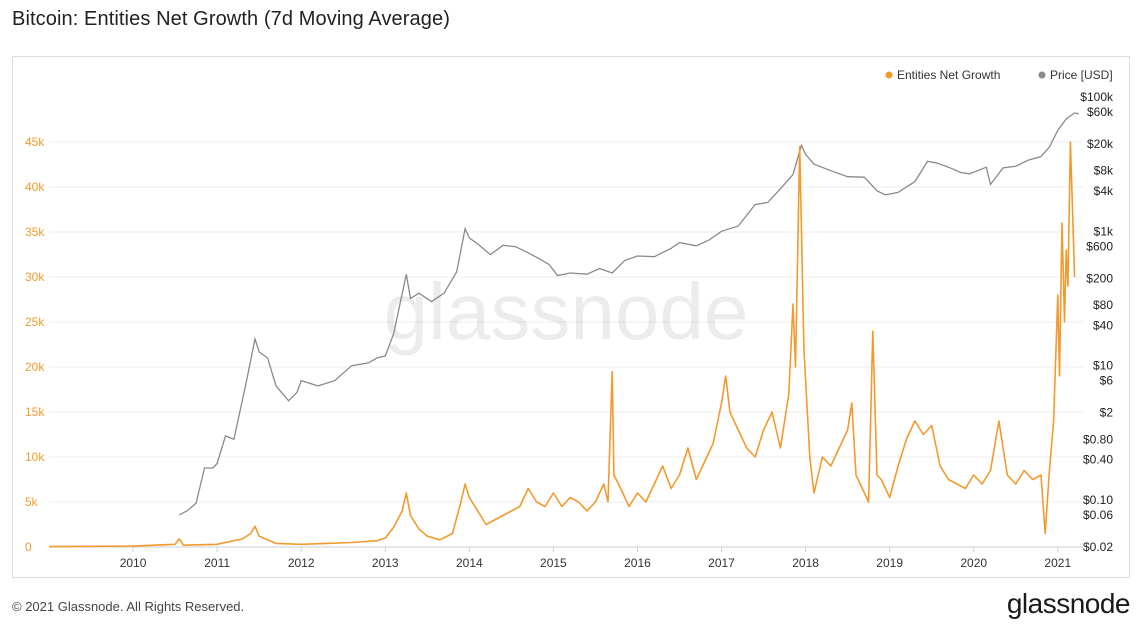 The width and height of the screenshot is (1144, 626). I want to click on right-tick-label: $0.40, so click(1098, 460).